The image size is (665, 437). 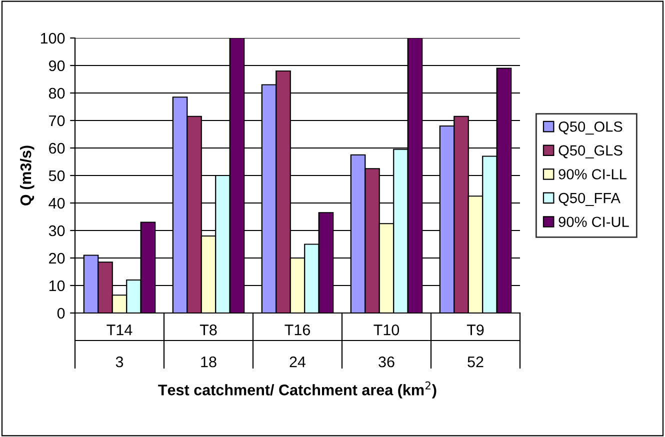 I want to click on x-axis-title: Test catchment/ Catchment area (km$^{2}$), so click(x=297, y=389).